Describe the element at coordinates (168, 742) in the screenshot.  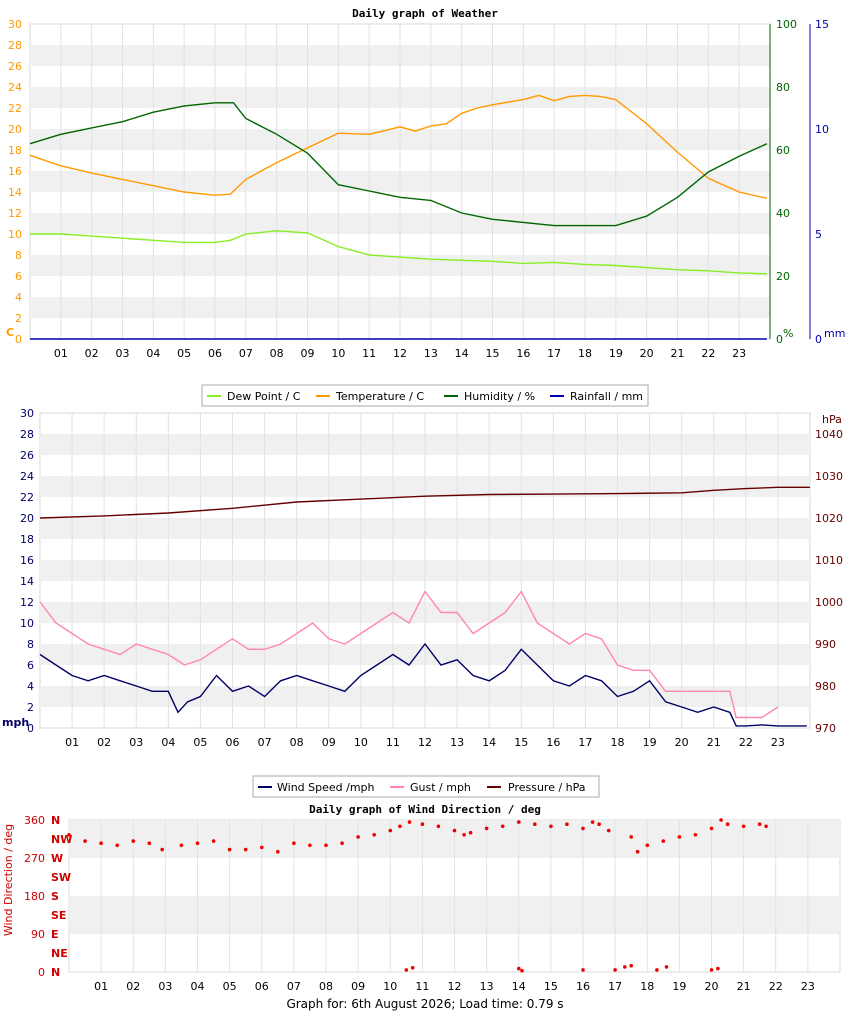
I see `x-tick-label: 04` at that location.